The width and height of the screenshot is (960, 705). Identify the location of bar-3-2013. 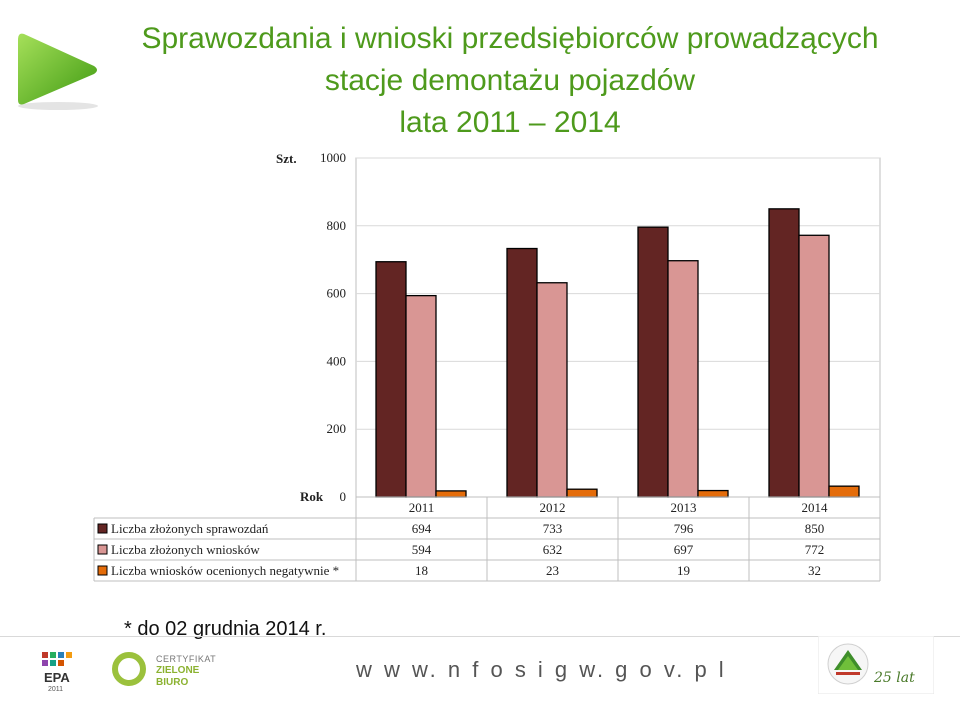
(713, 493).